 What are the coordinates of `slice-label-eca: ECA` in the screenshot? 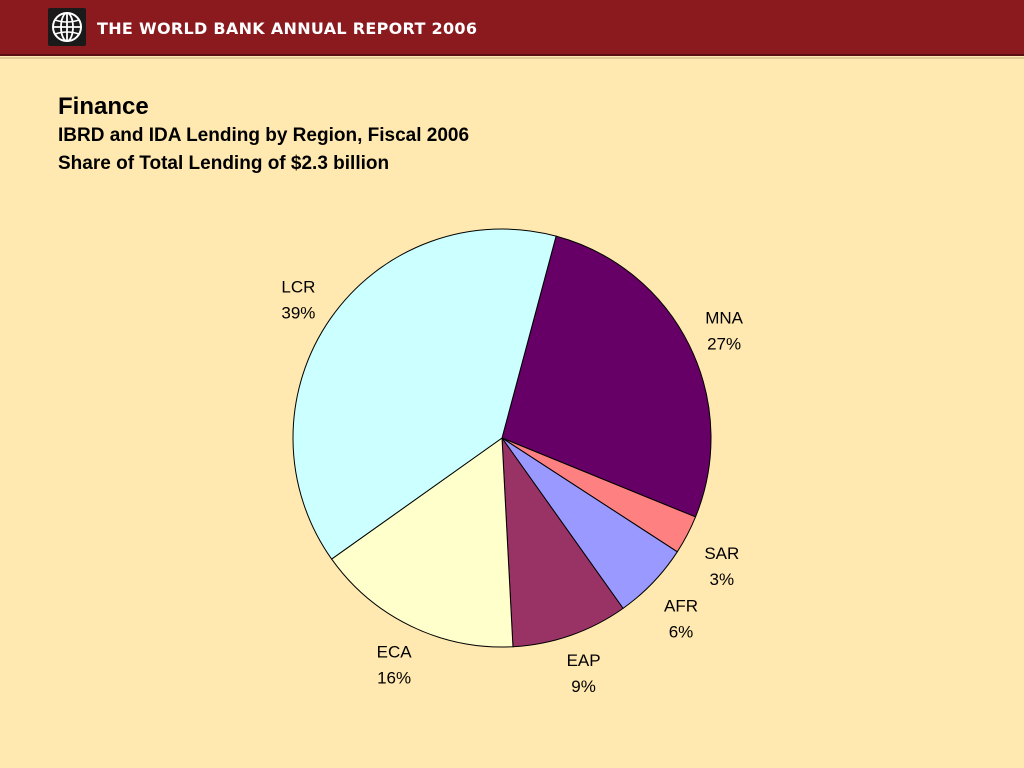 It's located at (395, 651).